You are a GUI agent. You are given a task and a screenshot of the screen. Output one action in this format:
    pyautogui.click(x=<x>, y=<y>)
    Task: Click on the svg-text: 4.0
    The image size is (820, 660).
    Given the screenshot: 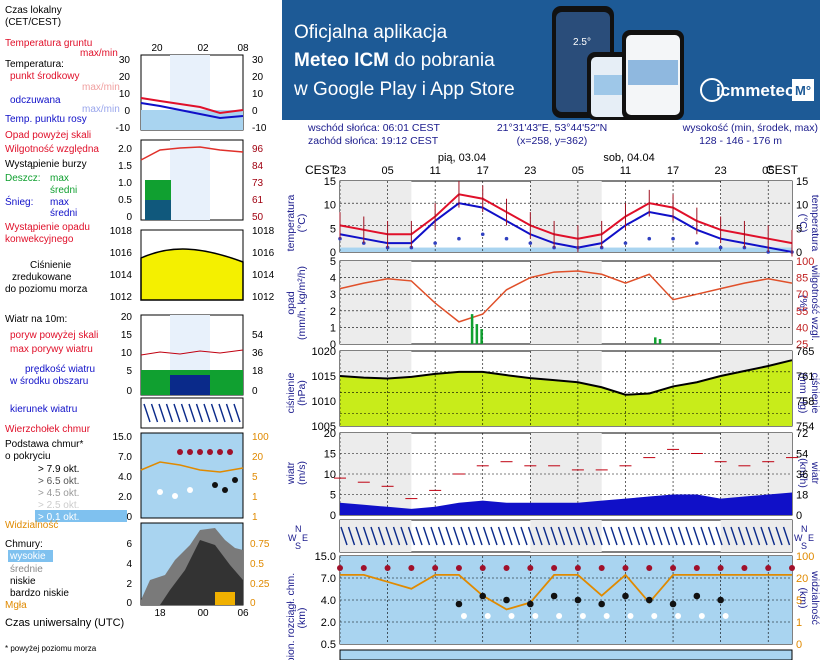 What is the action you would take?
    pyautogui.click(x=125, y=477)
    